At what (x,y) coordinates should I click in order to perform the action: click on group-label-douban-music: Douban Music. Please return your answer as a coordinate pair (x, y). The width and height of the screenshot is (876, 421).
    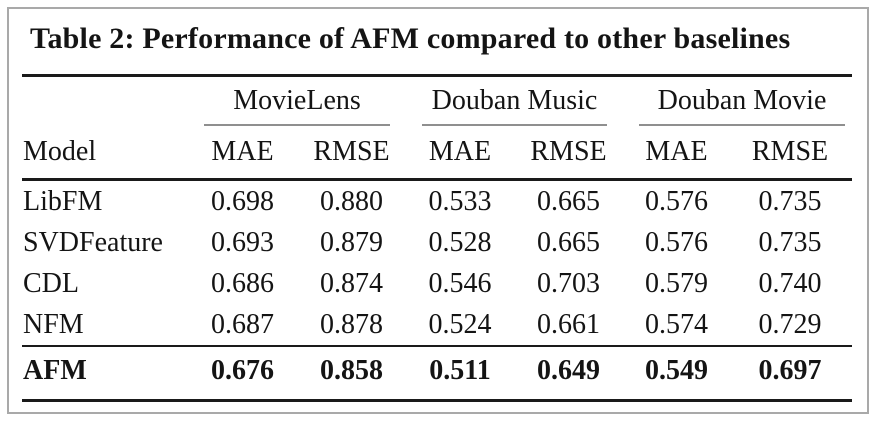
    Looking at the image, I should click on (514, 104).